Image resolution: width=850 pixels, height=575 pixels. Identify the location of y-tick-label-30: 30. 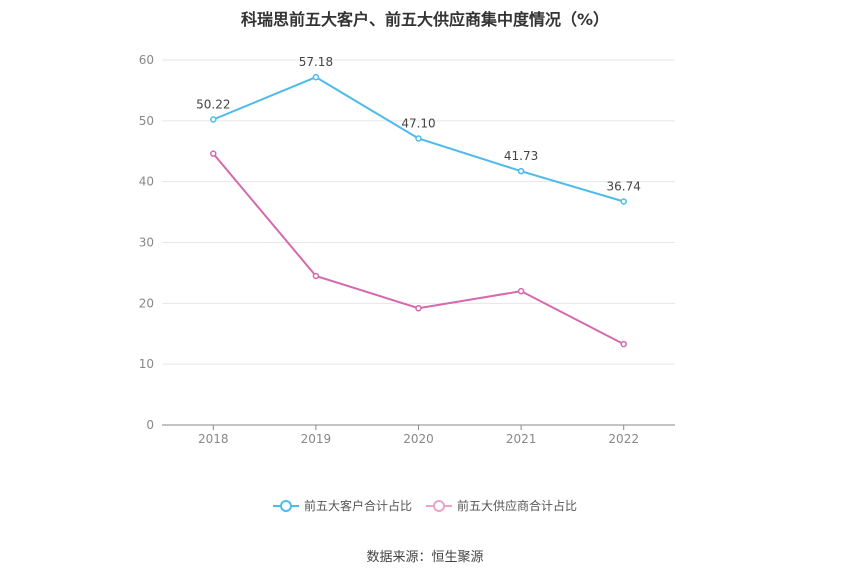
(146, 243).